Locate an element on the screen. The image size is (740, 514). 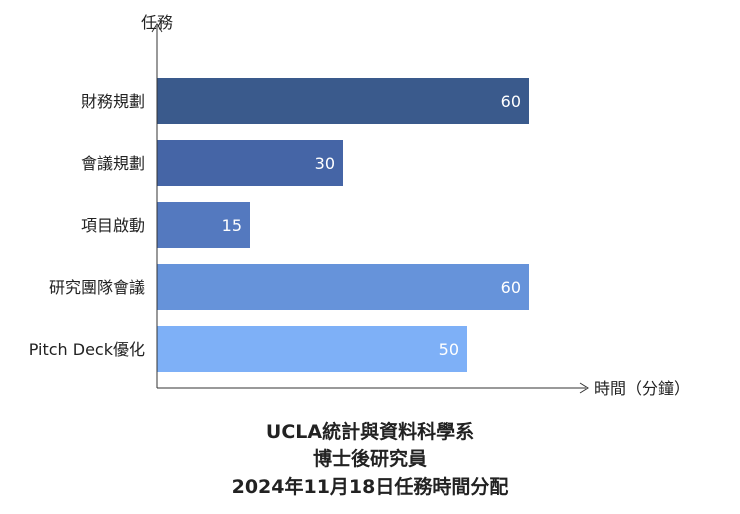
chart-title-line-1: UCLA統計與資料科學系 is located at coordinates (370, 431).